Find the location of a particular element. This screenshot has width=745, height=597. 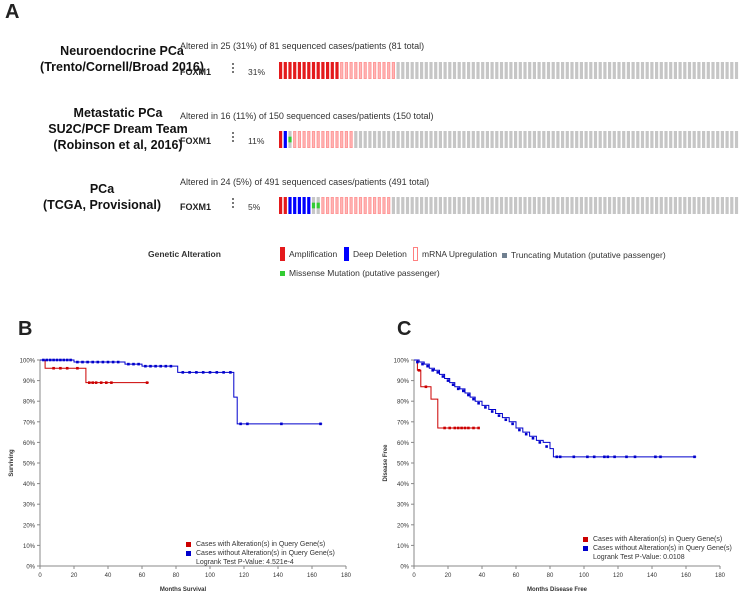

legend-mrna-upregulation: mRNA Upregulation is located at coordinates (455, 254).